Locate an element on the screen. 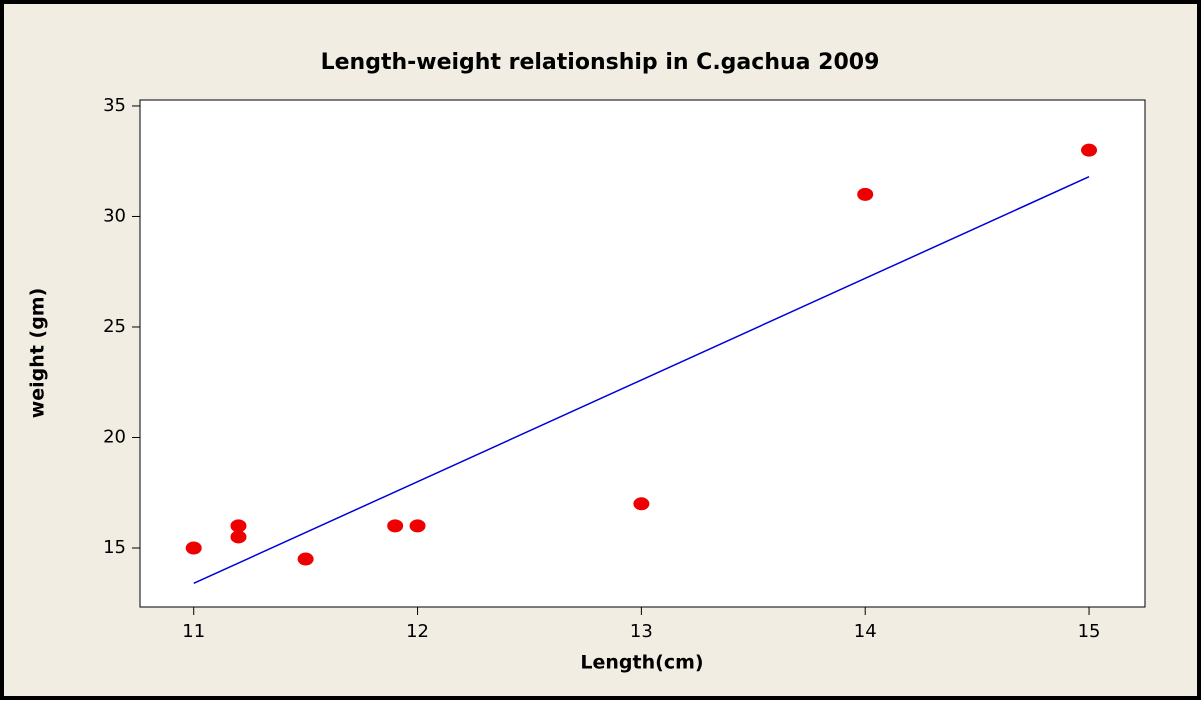 The width and height of the screenshot is (1201, 704). x-tick-label: 13 is located at coordinates (641, 631).